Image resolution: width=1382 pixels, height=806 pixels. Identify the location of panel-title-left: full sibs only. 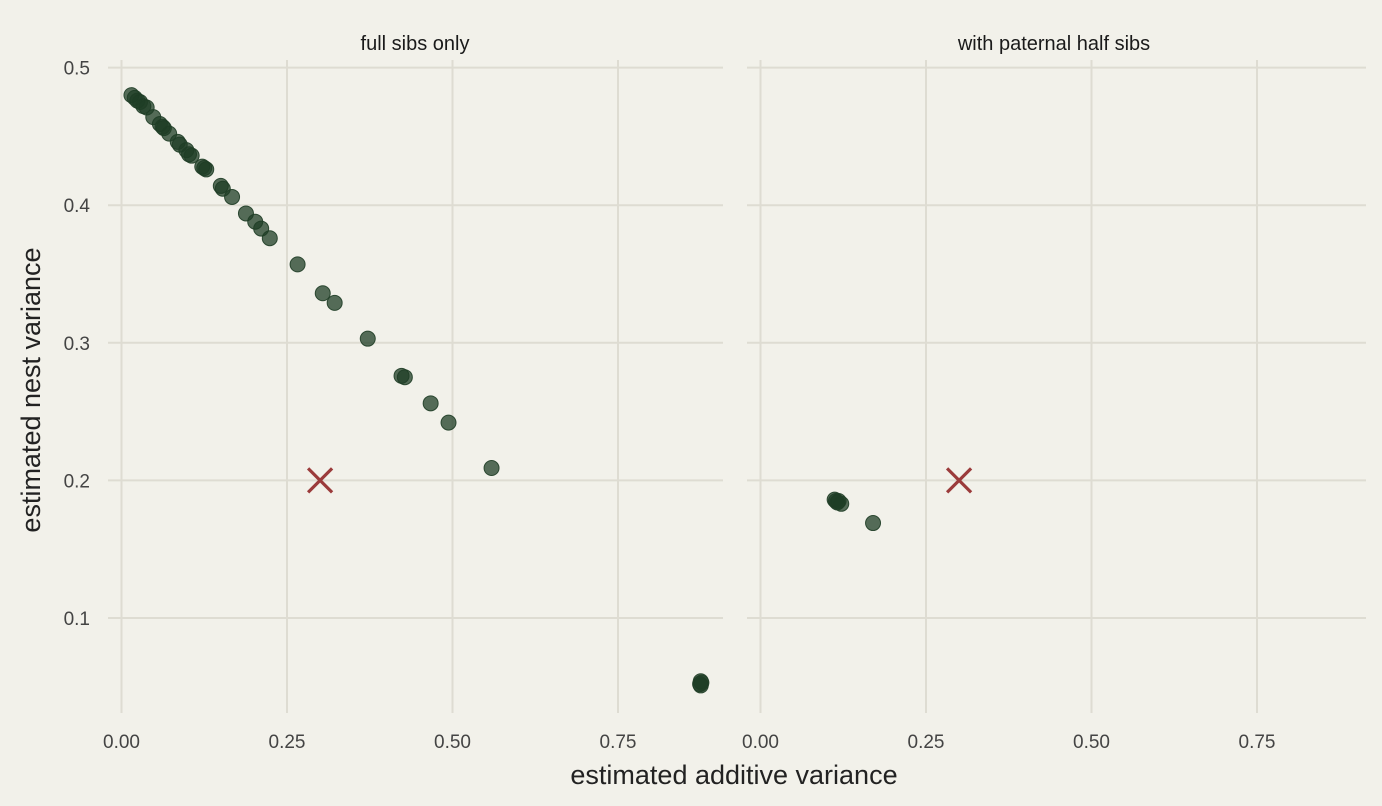
(415, 44).